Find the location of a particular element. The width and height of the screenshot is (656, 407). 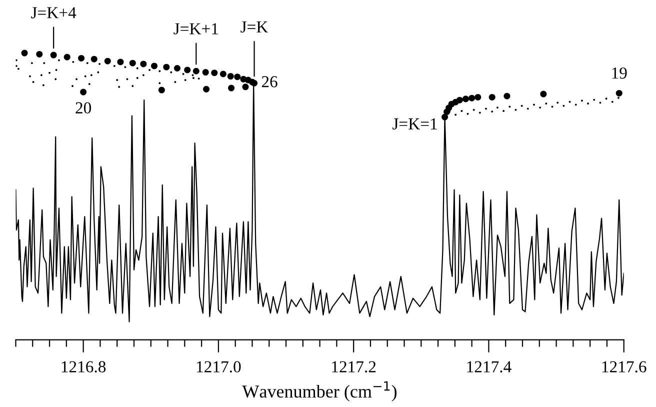

annotation: J=K is located at coordinates (254, 27).